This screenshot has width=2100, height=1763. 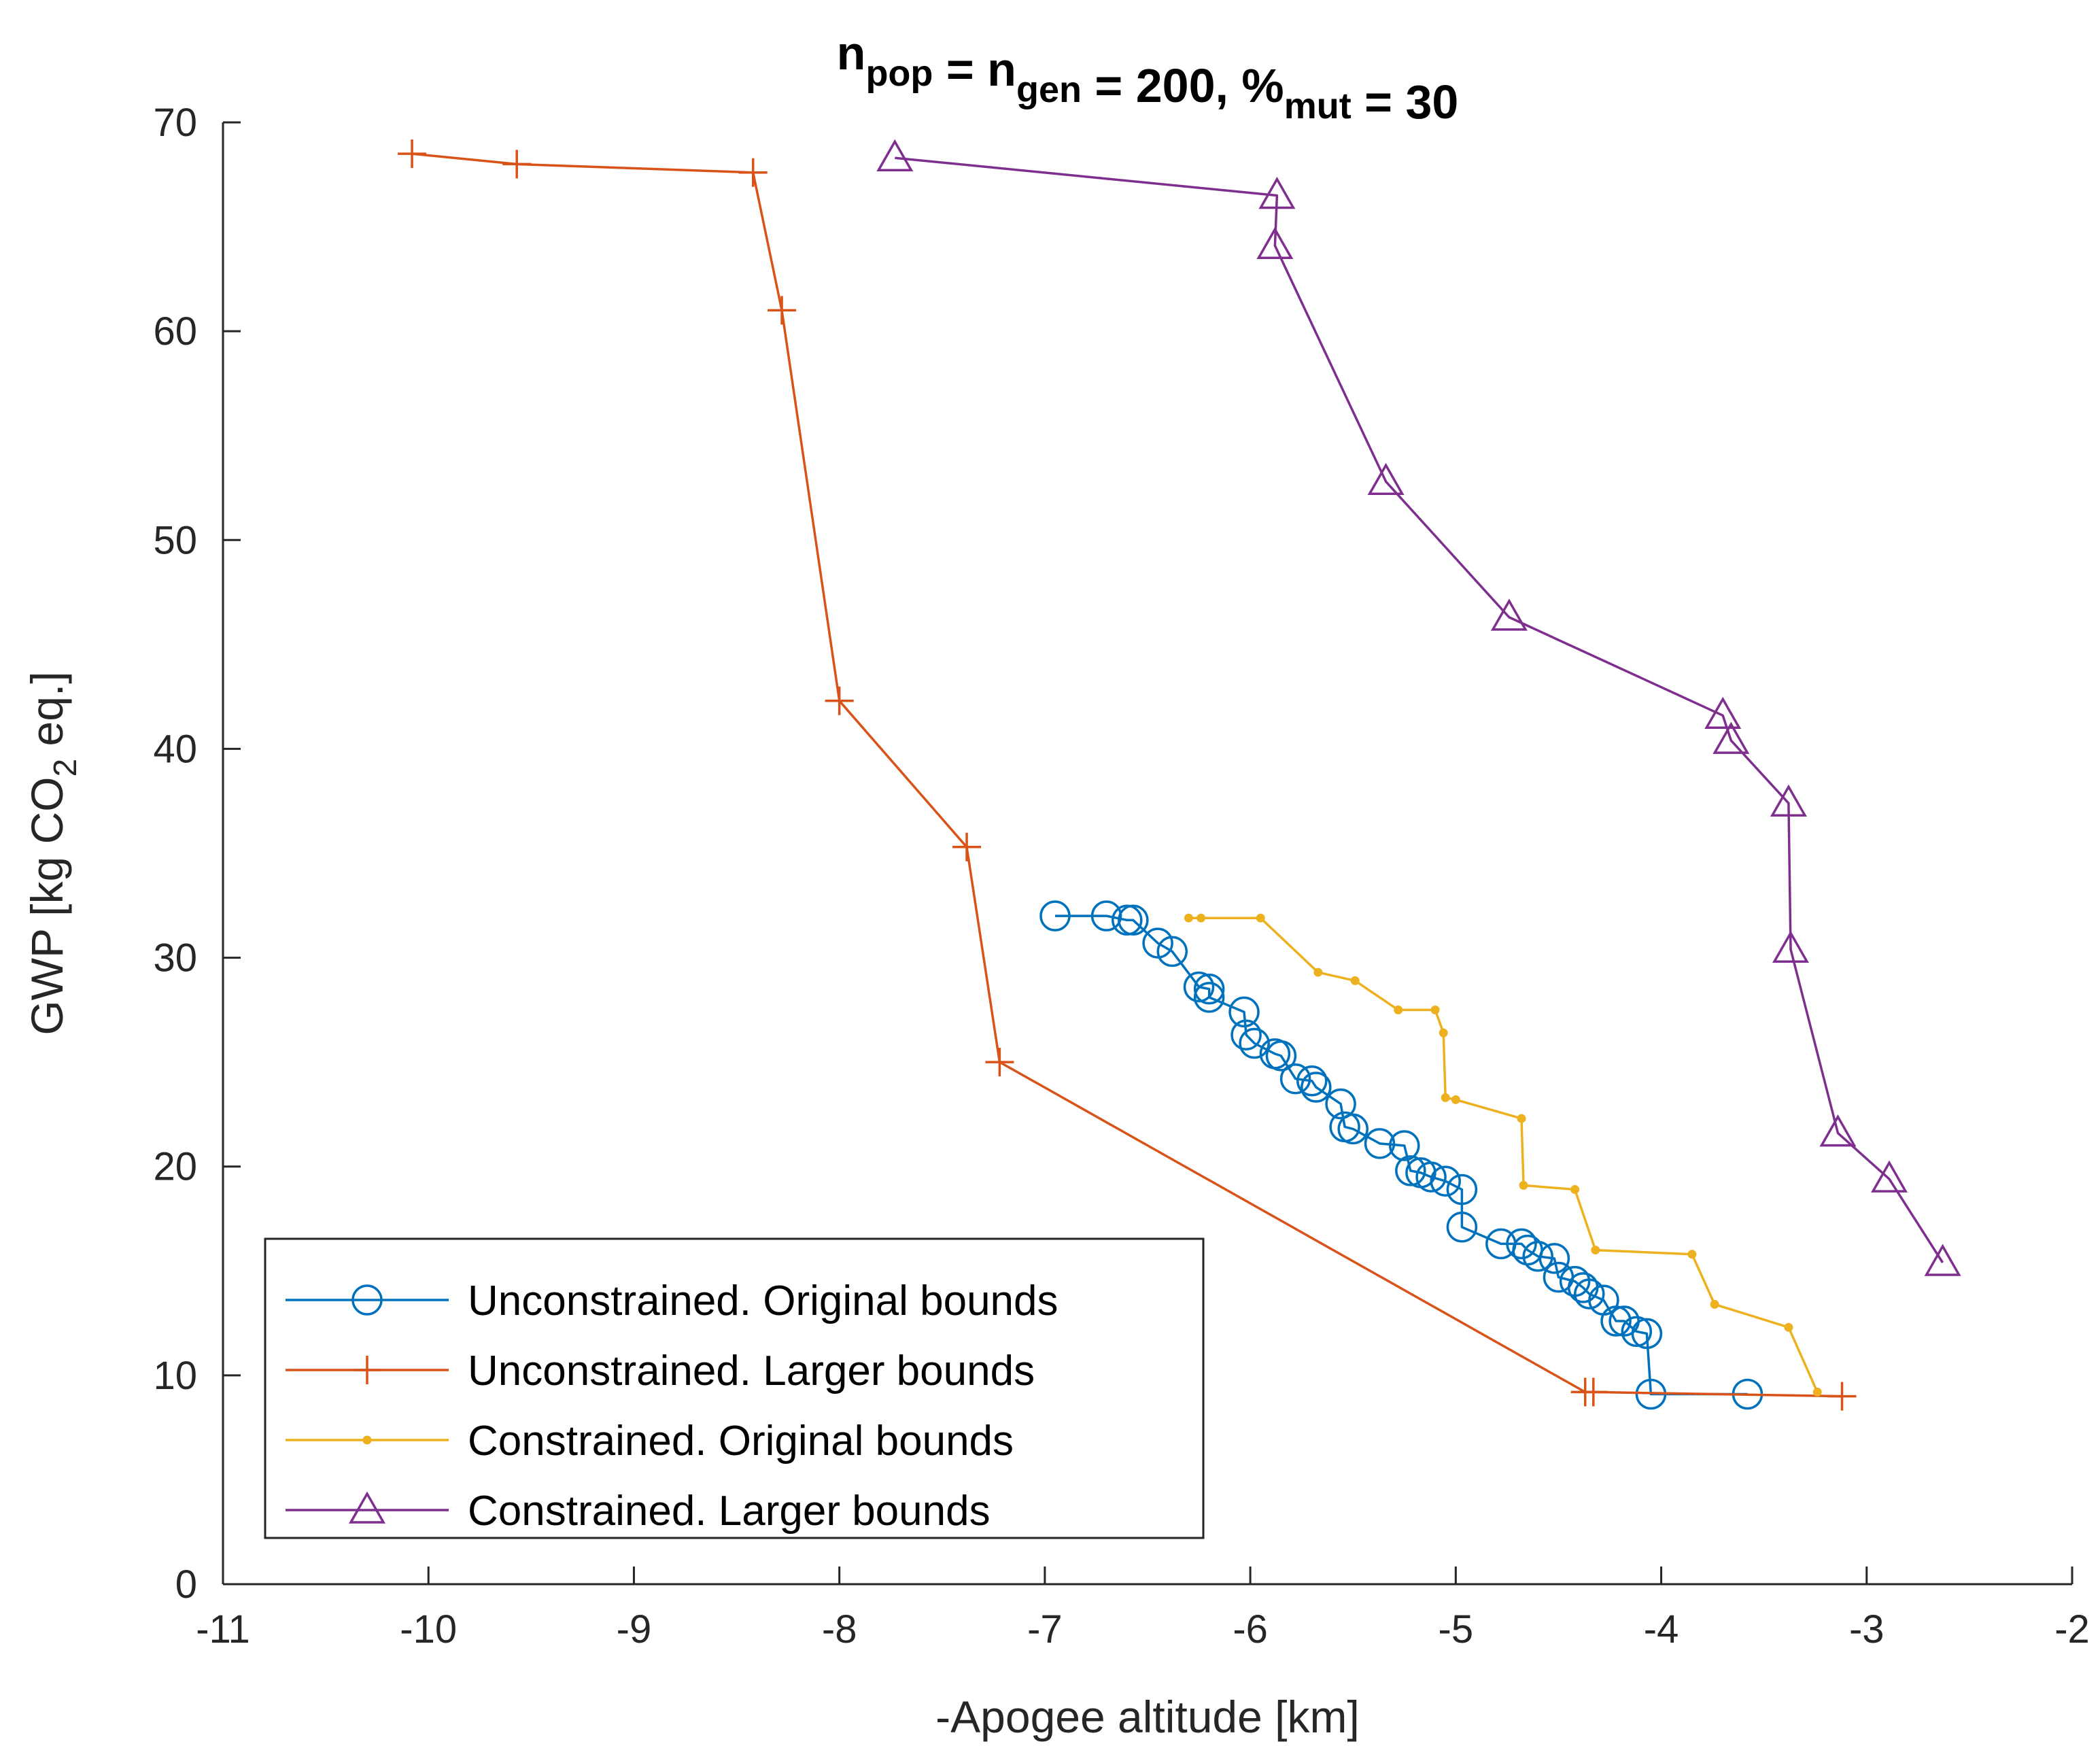 What do you see at coordinates (186, 1585) in the screenshot?
I see `y-tick-label: 0` at bounding box center [186, 1585].